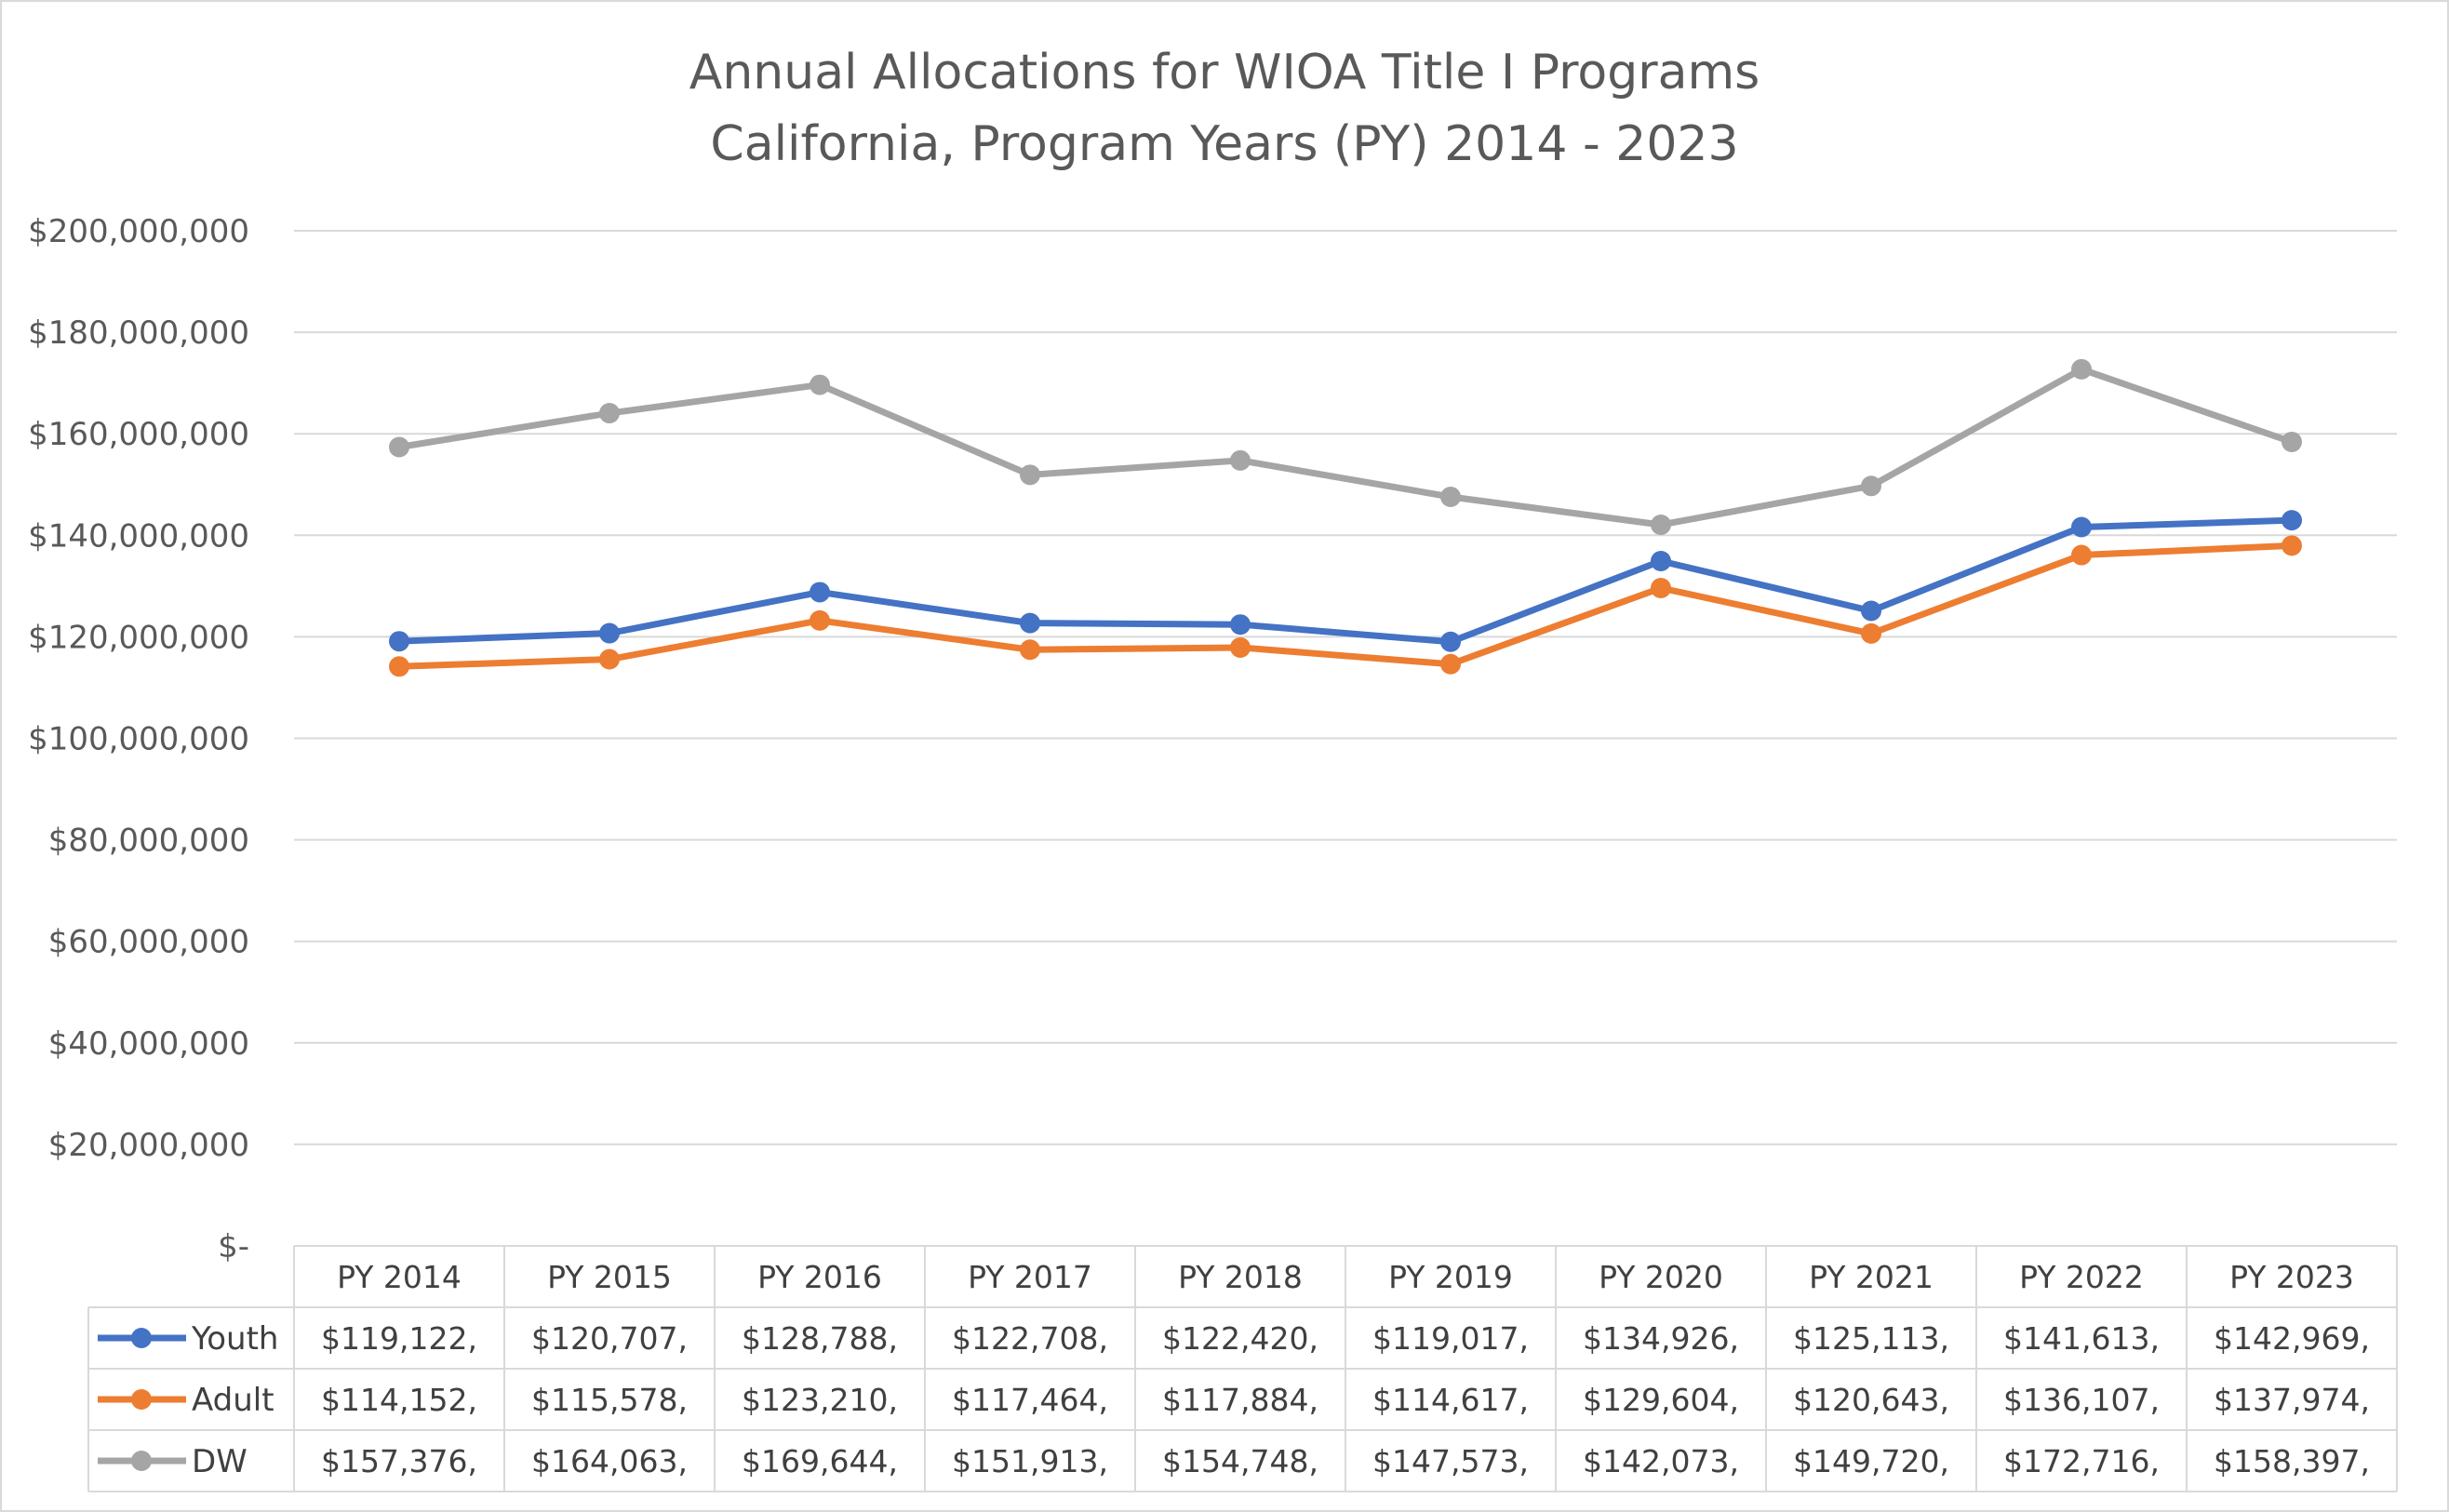 This screenshot has width=2449, height=1512. I want to click on table-cell: $120,707,, so click(609, 1338).